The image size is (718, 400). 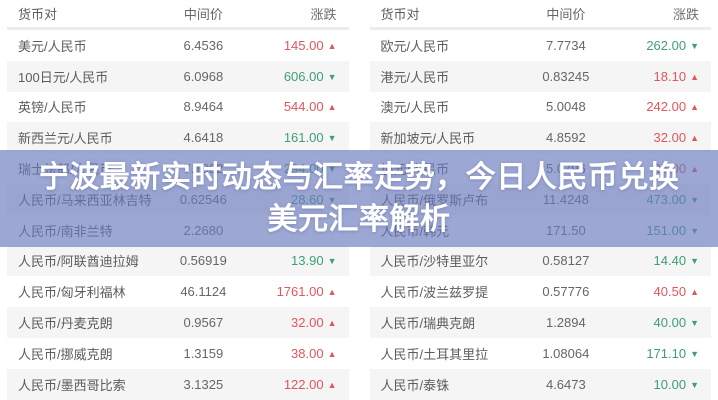 What do you see at coordinates (566, 353) in the screenshot?
I see `mid-price-value: 1.08064` at bounding box center [566, 353].